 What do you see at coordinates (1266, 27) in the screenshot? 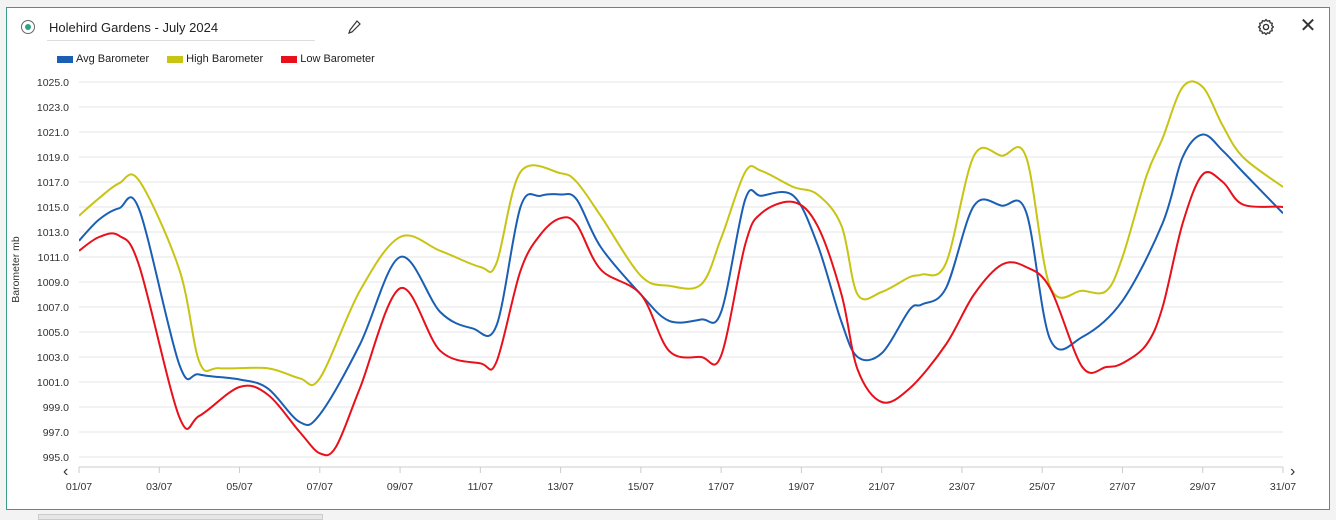
I see `gear-icon` at bounding box center [1266, 27].